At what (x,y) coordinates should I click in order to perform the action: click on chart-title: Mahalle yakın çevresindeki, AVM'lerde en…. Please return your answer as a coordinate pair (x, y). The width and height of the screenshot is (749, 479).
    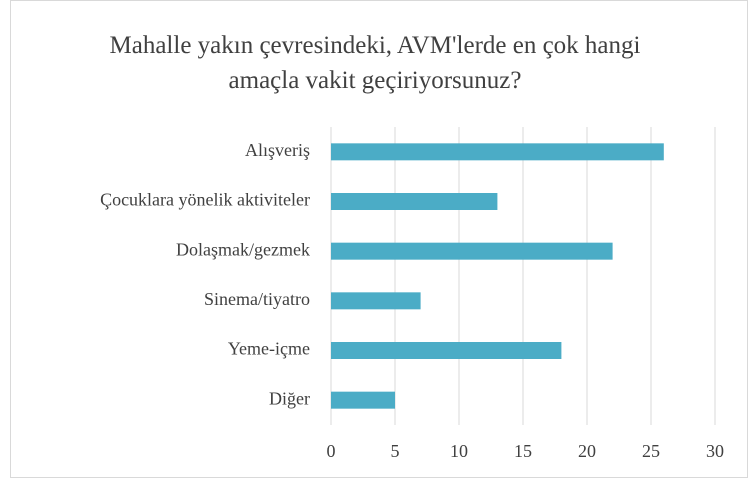
    Looking at the image, I should click on (375, 63).